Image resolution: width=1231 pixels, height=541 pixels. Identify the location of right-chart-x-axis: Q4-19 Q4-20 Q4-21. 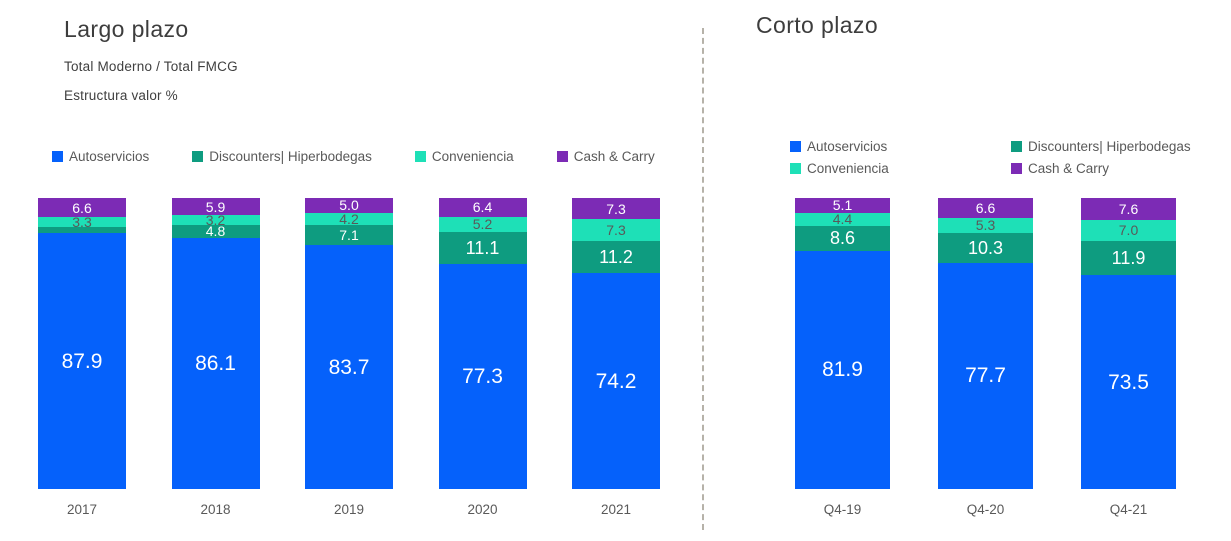
(985, 509).